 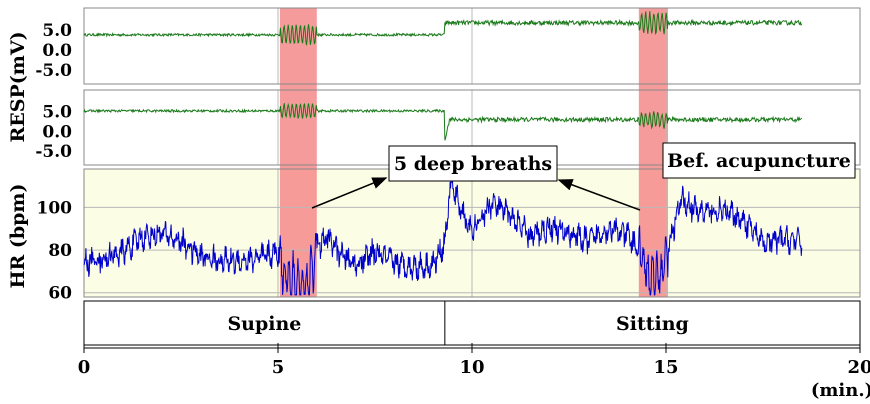 I want to click on x-unit-label: (min.), so click(x=840, y=390).